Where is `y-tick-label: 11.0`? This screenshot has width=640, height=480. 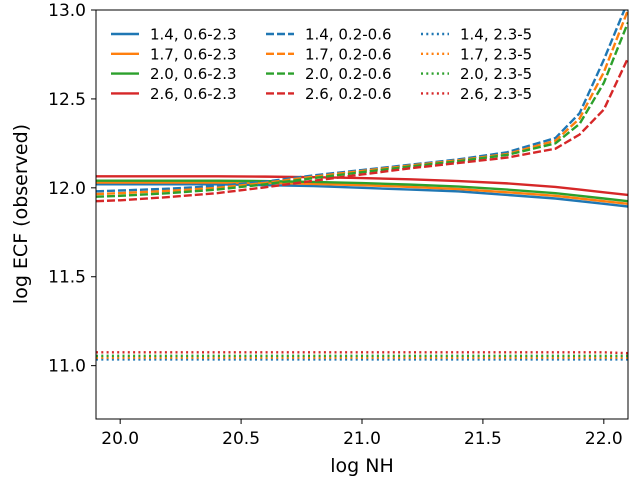 y-tick-label: 11.0 is located at coordinates (67, 367).